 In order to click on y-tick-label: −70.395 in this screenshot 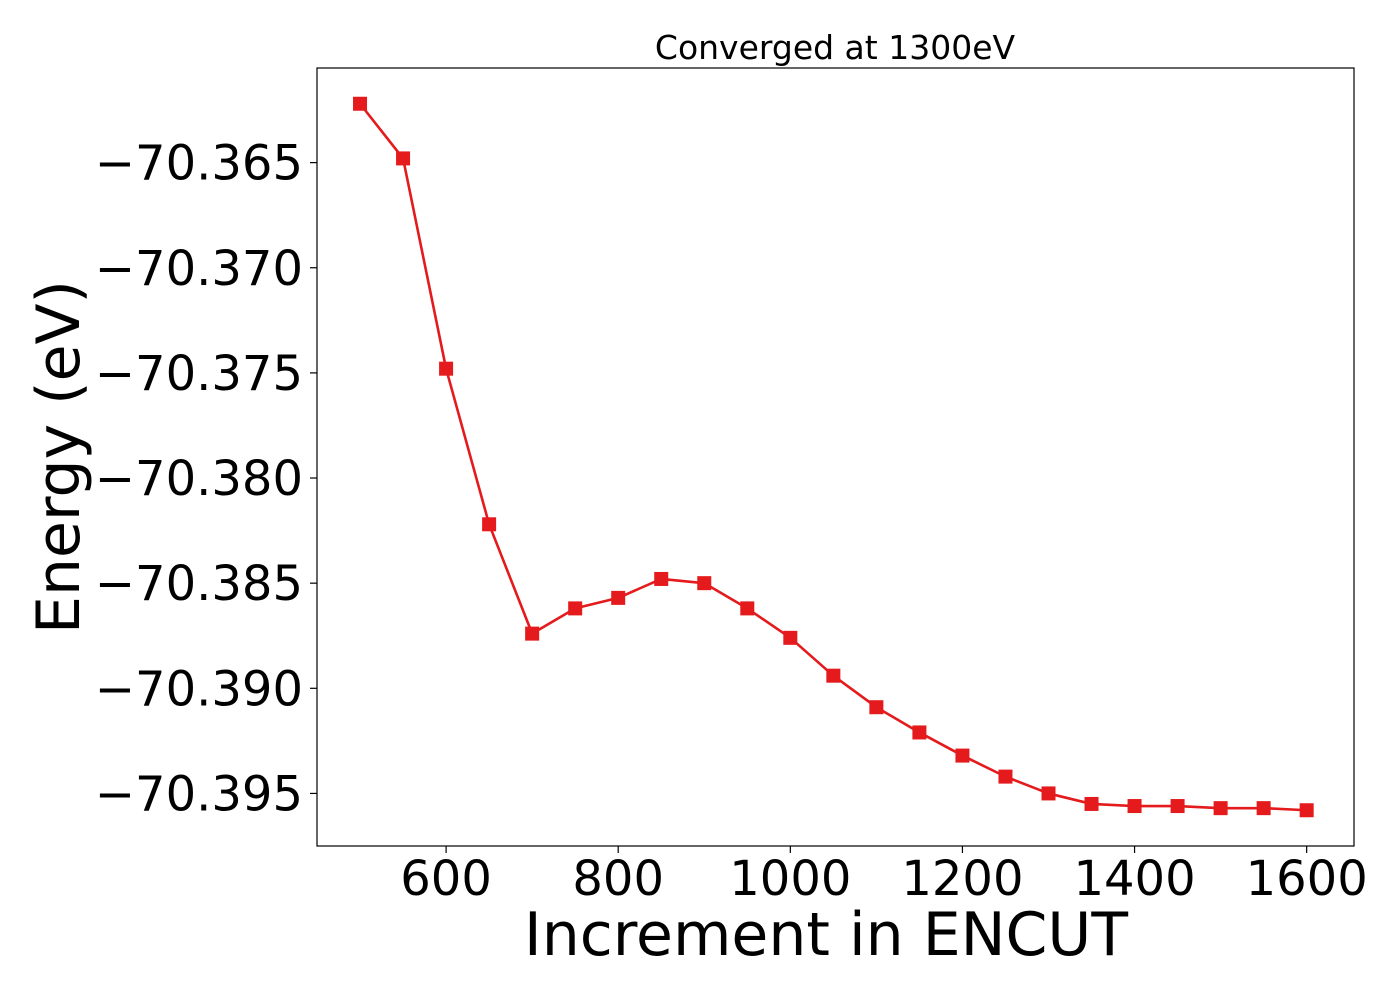, I will do `click(199, 794)`.